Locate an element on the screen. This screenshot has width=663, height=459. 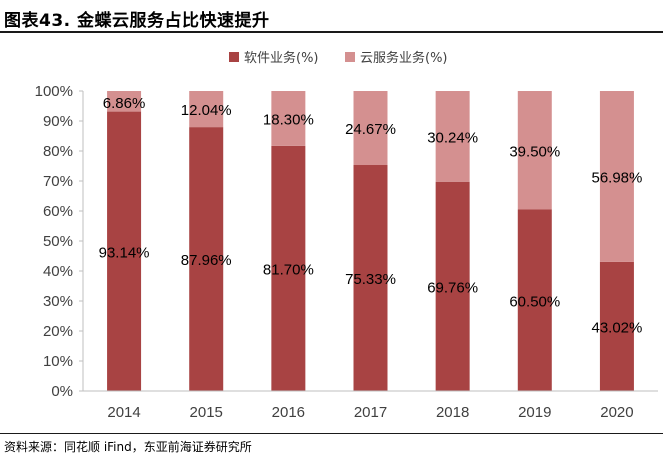
cloud-bar-2014 is located at coordinates (124, 101).